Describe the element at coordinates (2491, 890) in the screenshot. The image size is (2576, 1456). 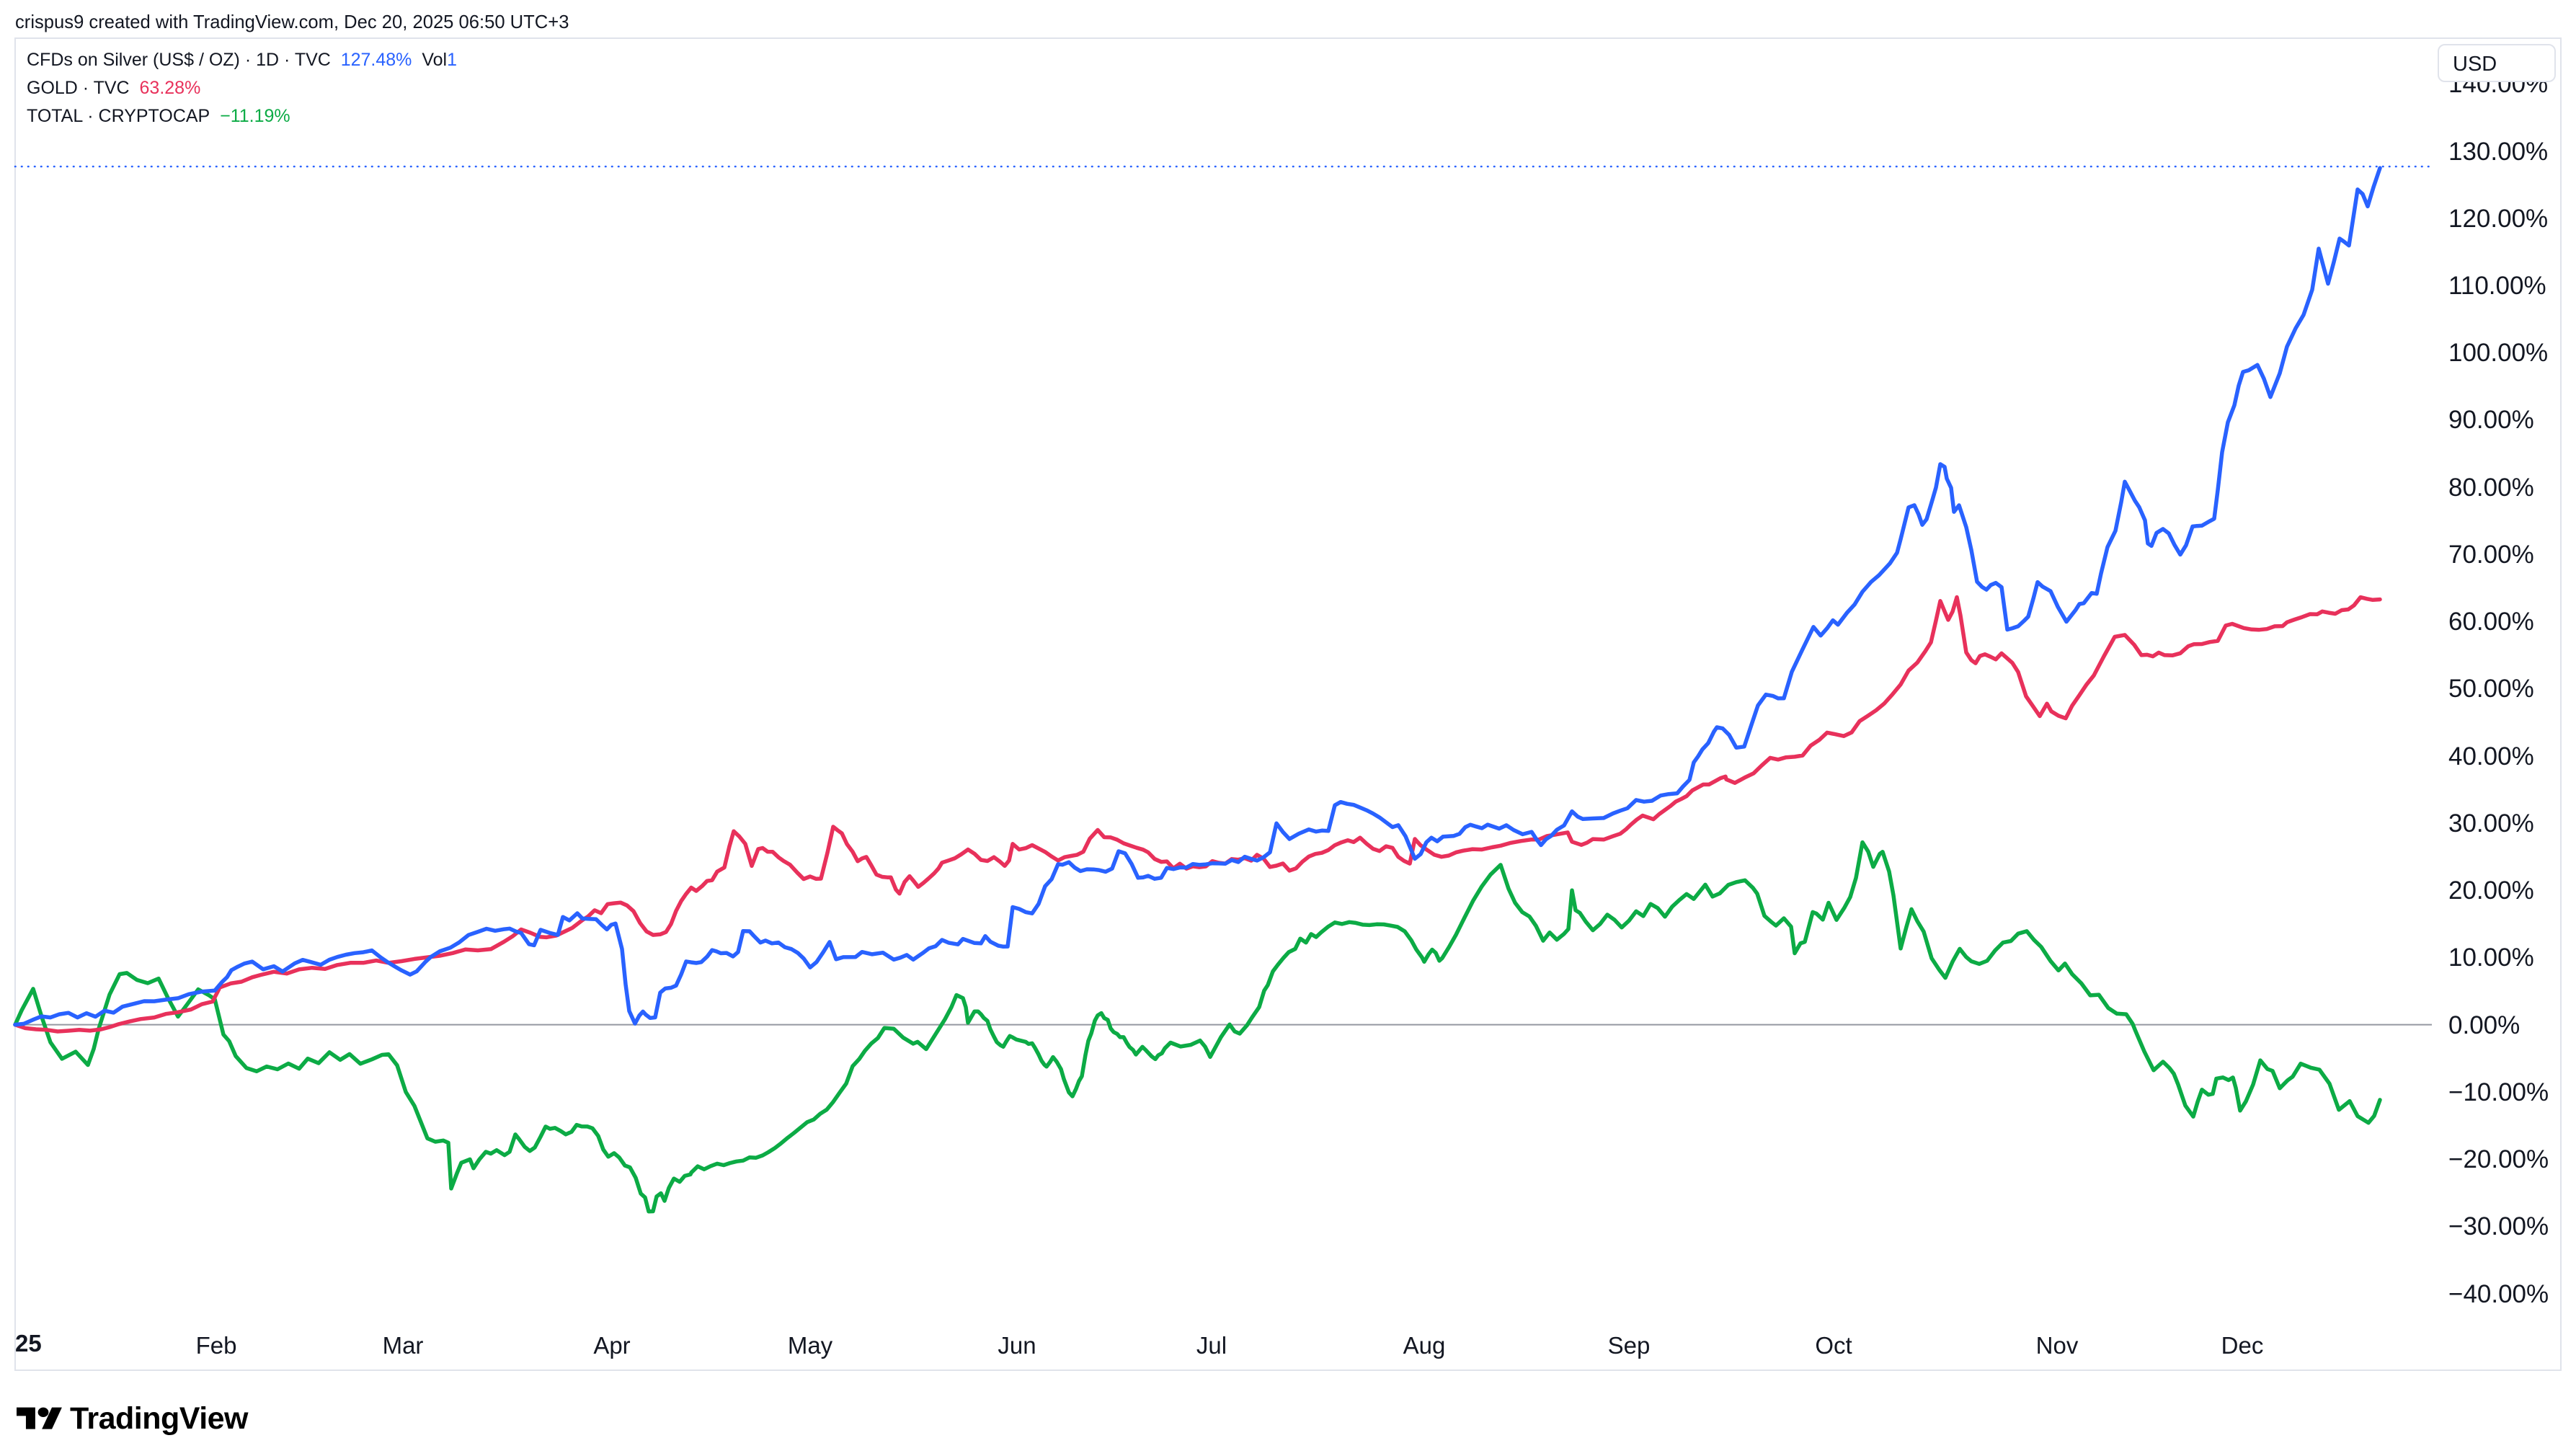
I see `svg-text: 20.00%` at that location.